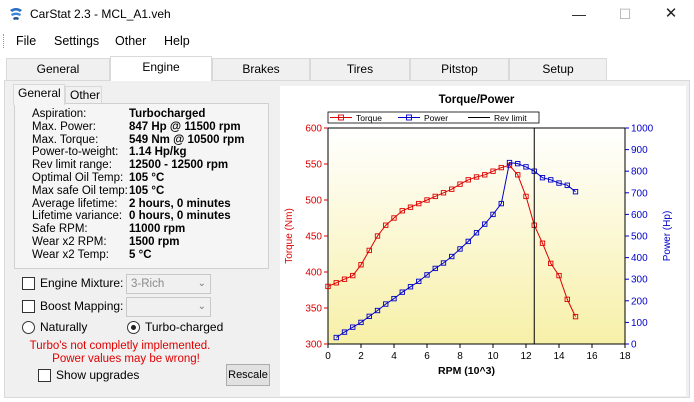 The image size is (694, 402). Describe the element at coordinates (70, 254) in the screenshot. I see `info-key: Wear x2 Temp:` at that location.